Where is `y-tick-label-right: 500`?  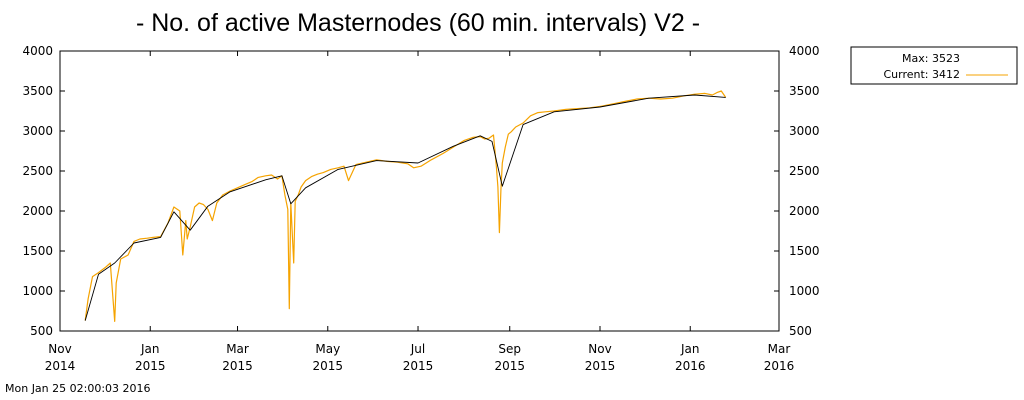
y-tick-label-right: 500 is located at coordinates (800, 331).